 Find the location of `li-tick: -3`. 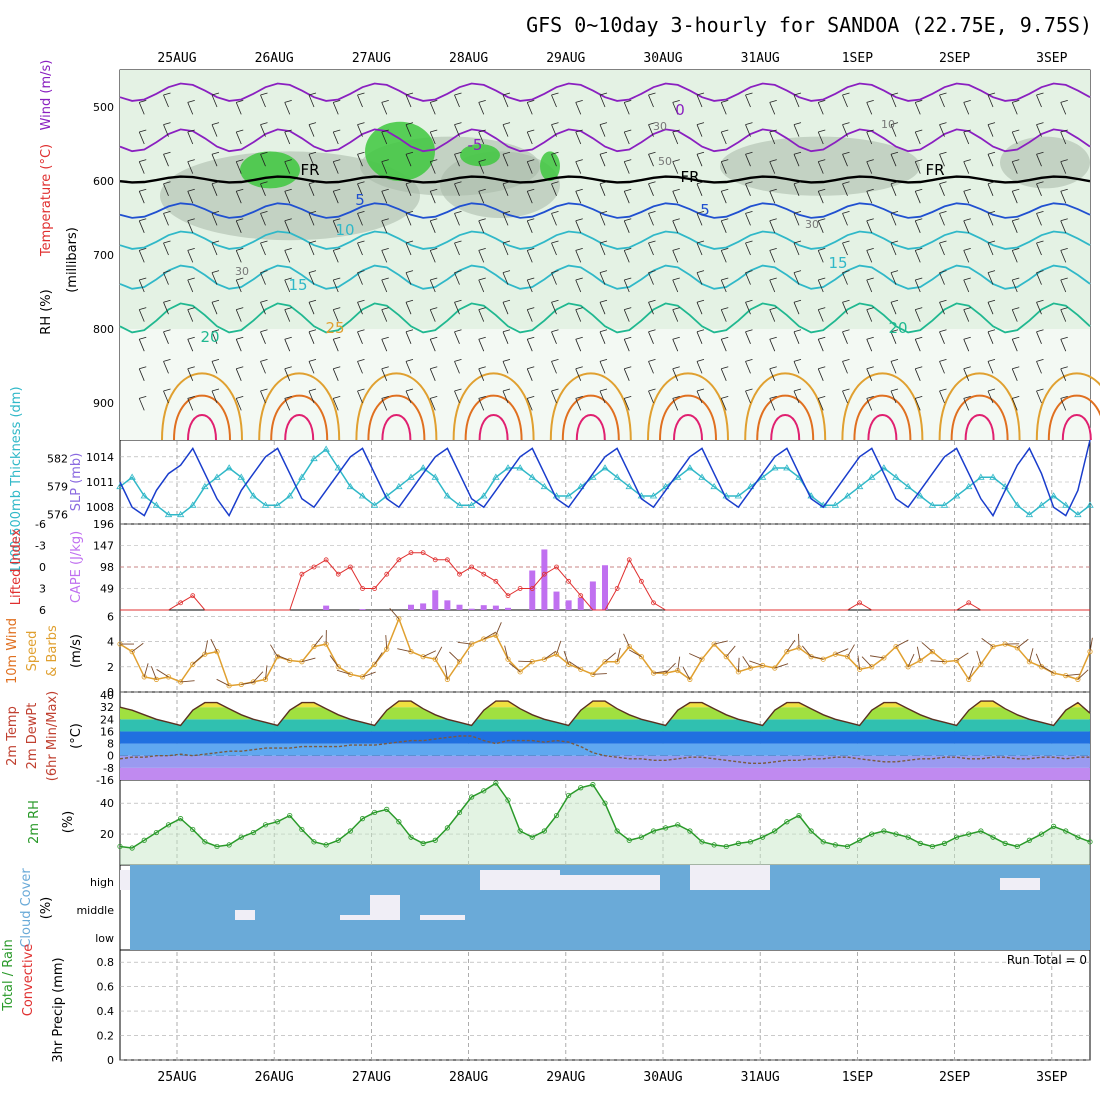

li-tick: -3 is located at coordinates (40, 546).